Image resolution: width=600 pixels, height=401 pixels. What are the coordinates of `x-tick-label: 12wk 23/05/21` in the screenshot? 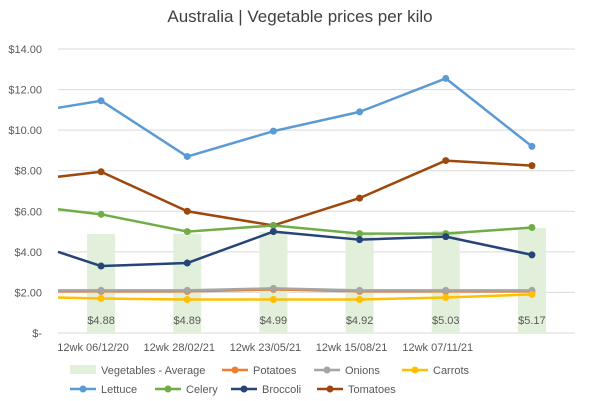 It's located at (266, 348).